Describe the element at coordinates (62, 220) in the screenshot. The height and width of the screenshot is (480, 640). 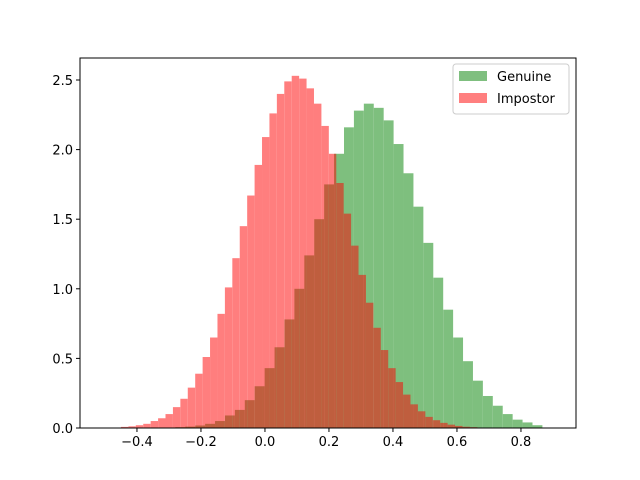
I see `y-tick-label: 1.5` at that location.